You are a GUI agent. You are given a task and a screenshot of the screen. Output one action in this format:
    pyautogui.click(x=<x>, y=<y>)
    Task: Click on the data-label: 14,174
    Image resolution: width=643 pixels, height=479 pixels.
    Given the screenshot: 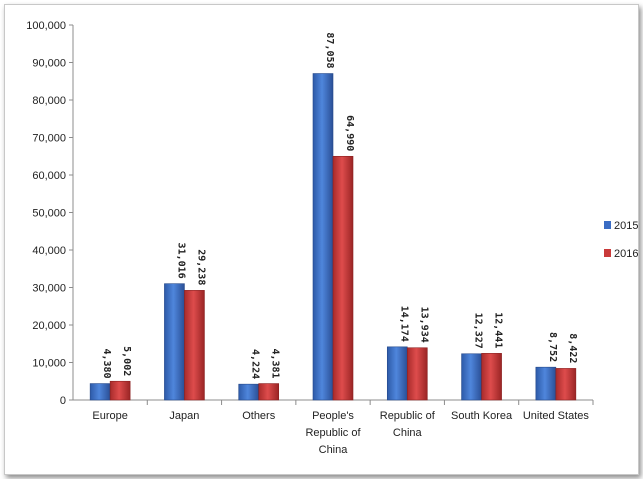 What is the action you would take?
    pyautogui.click(x=403, y=324)
    